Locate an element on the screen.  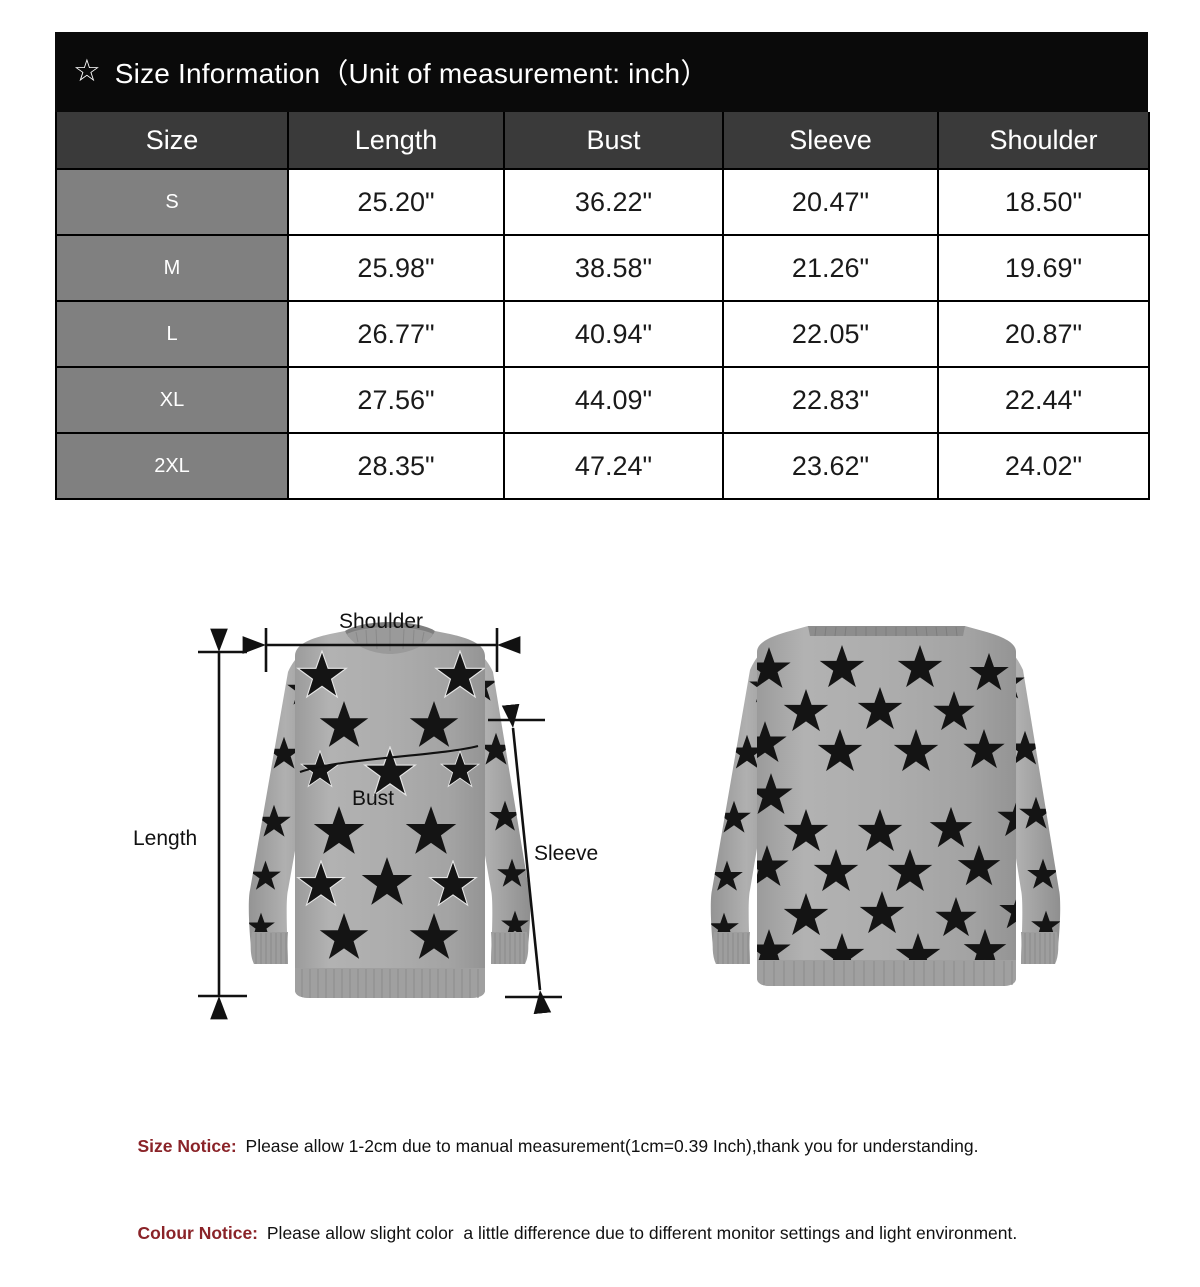
table-row: L 26.77" 40.94" 22.05" 20.87" is located at coordinates (602, 334).